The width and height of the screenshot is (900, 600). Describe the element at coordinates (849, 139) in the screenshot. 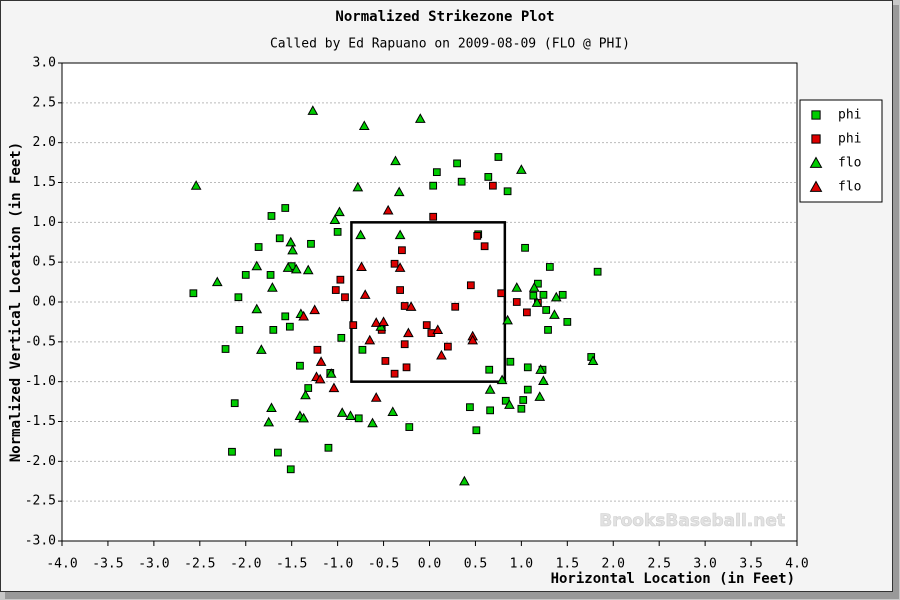

I see `legend-label: phi` at that location.